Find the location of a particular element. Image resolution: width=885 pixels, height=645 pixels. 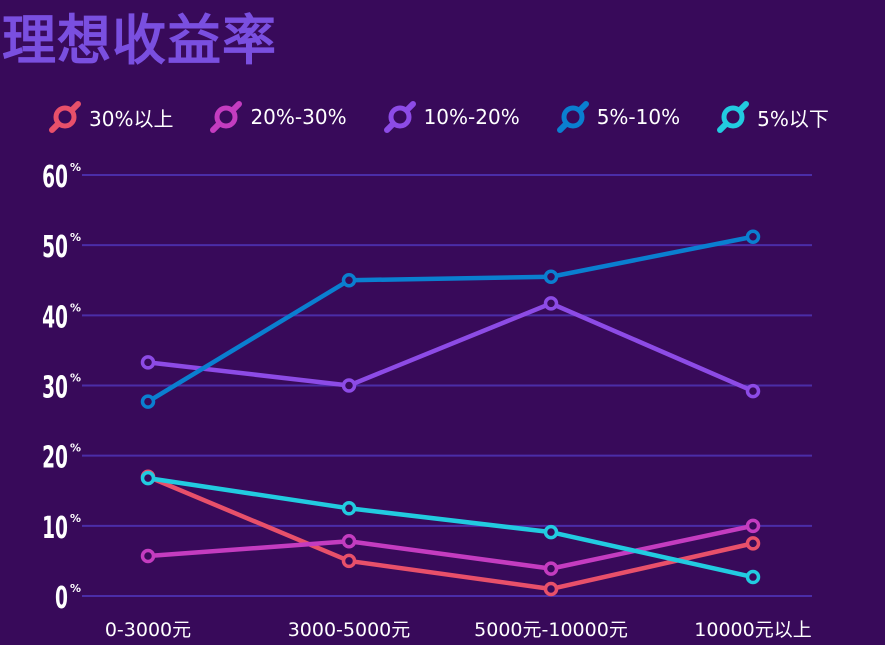

legend-item: 20%-30% is located at coordinates (278, 117).